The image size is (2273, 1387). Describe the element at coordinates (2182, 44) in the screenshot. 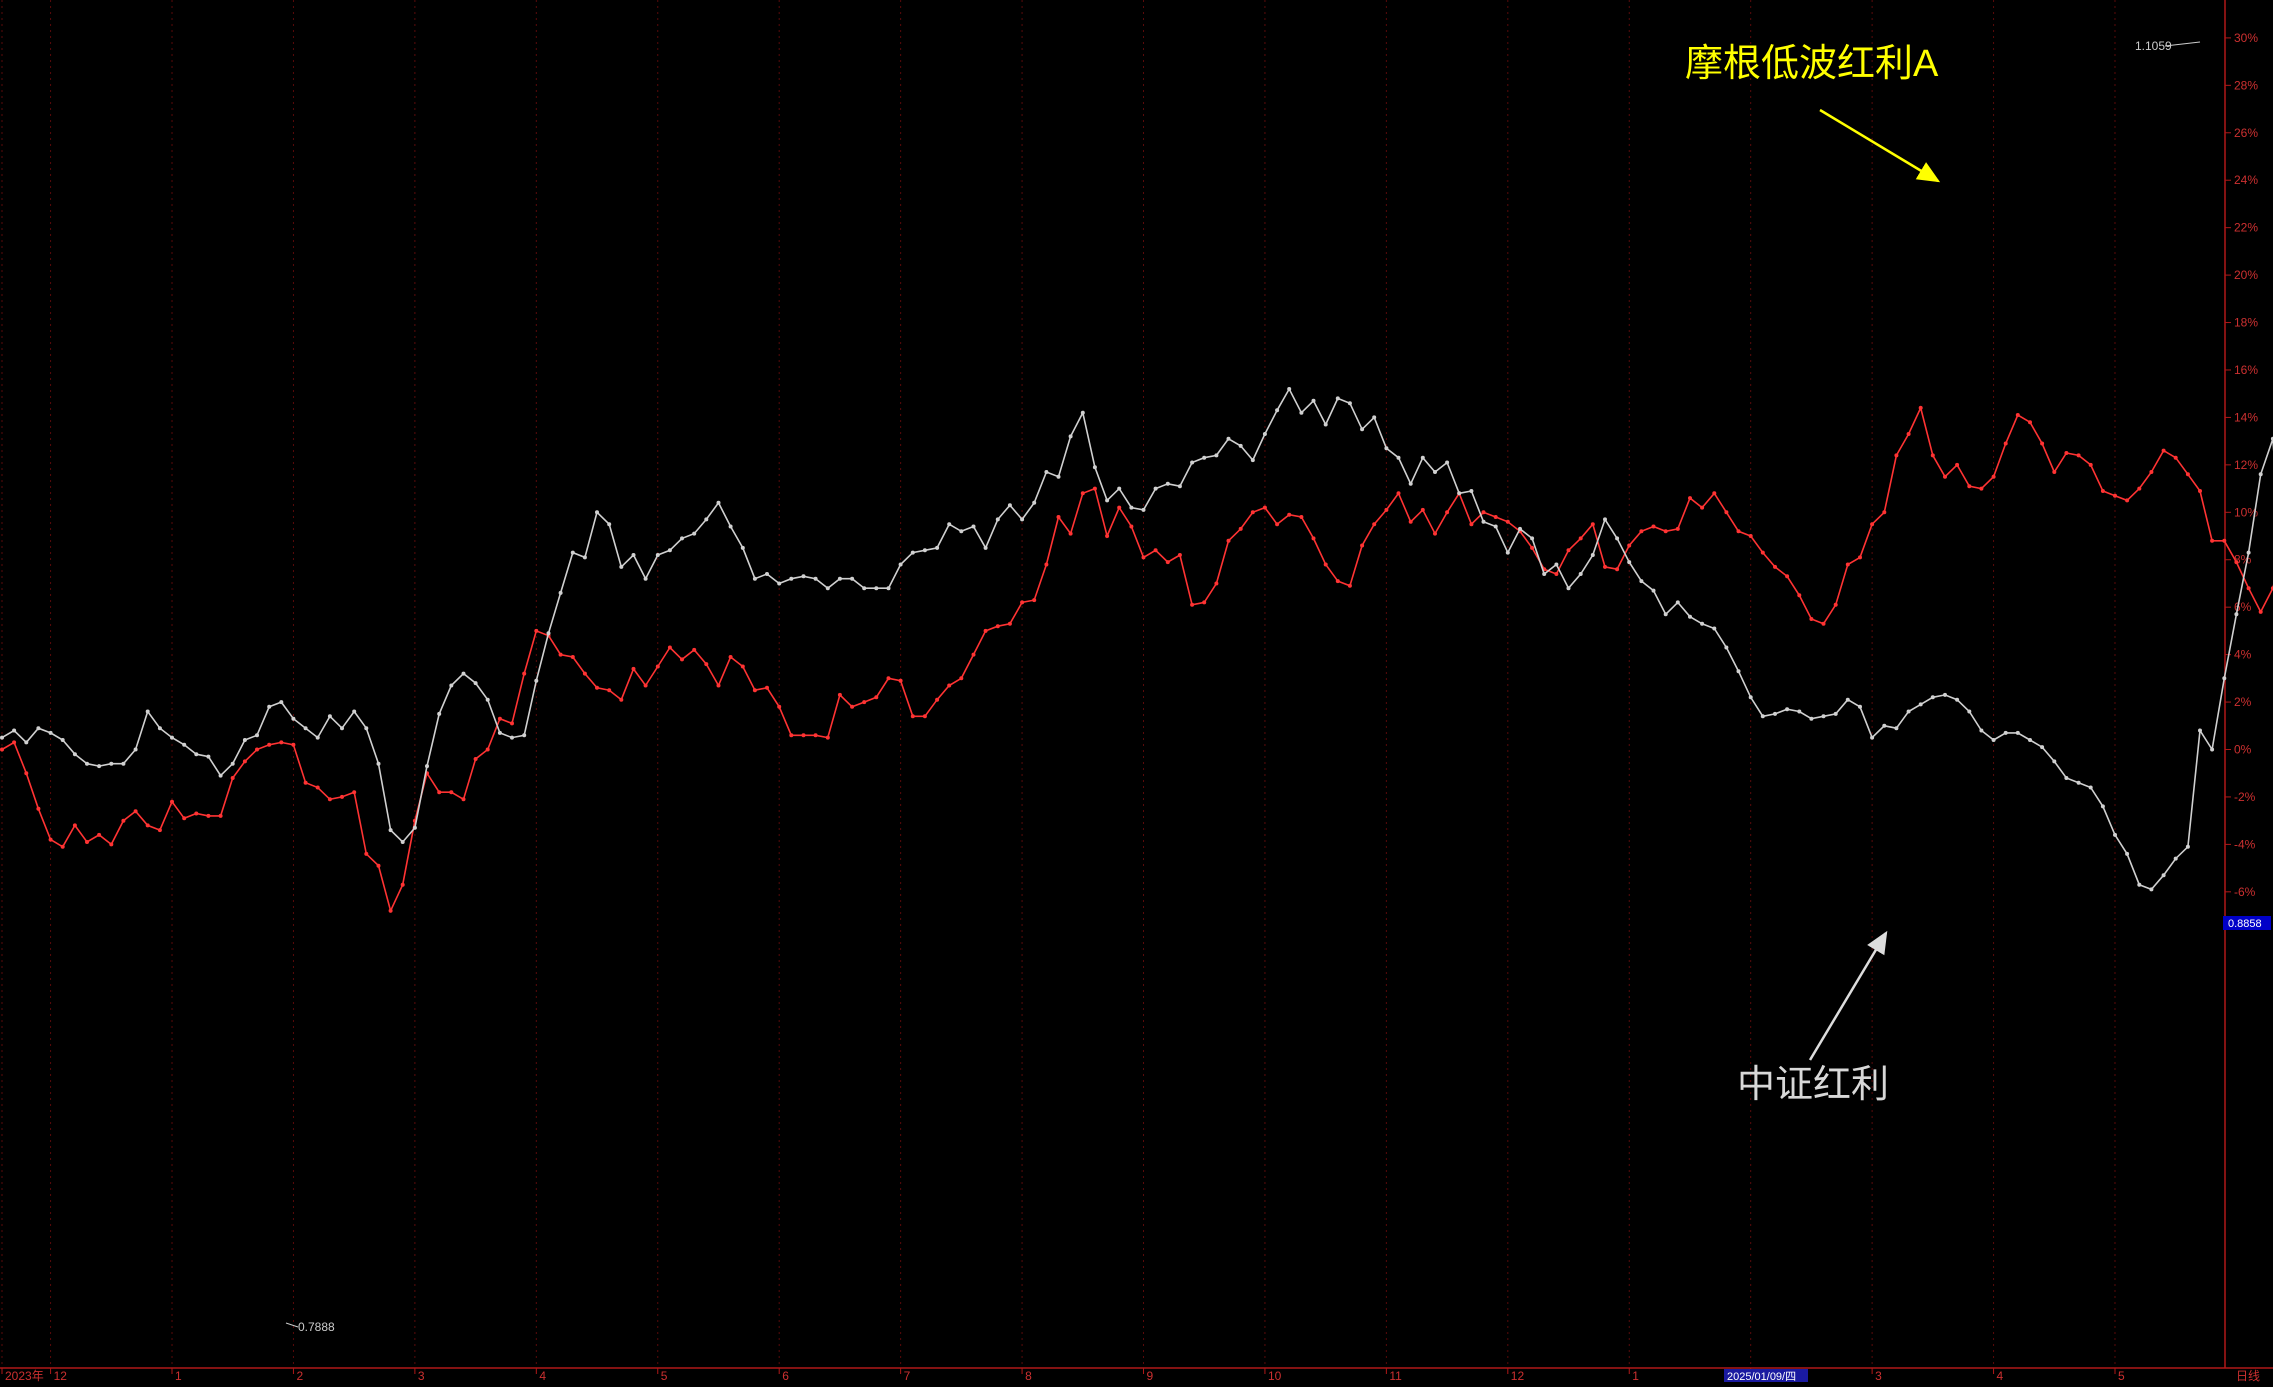

I see `max-label-leader` at that location.